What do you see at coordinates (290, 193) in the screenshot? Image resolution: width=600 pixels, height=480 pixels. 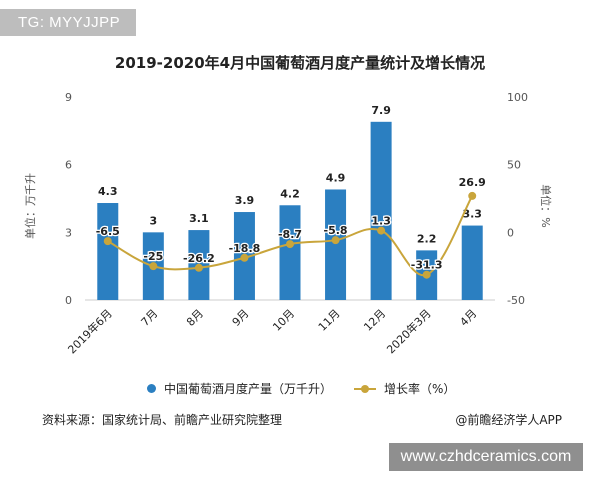 I see `bar-value-label: 4.2` at bounding box center [290, 193].